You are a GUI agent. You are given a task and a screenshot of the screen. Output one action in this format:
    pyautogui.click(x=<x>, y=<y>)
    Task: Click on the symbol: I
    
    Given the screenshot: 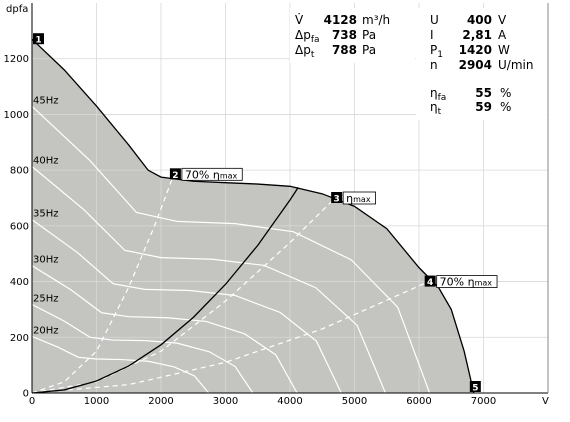 What is the action you would take?
    pyautogui.click(x=432, y=35)
    